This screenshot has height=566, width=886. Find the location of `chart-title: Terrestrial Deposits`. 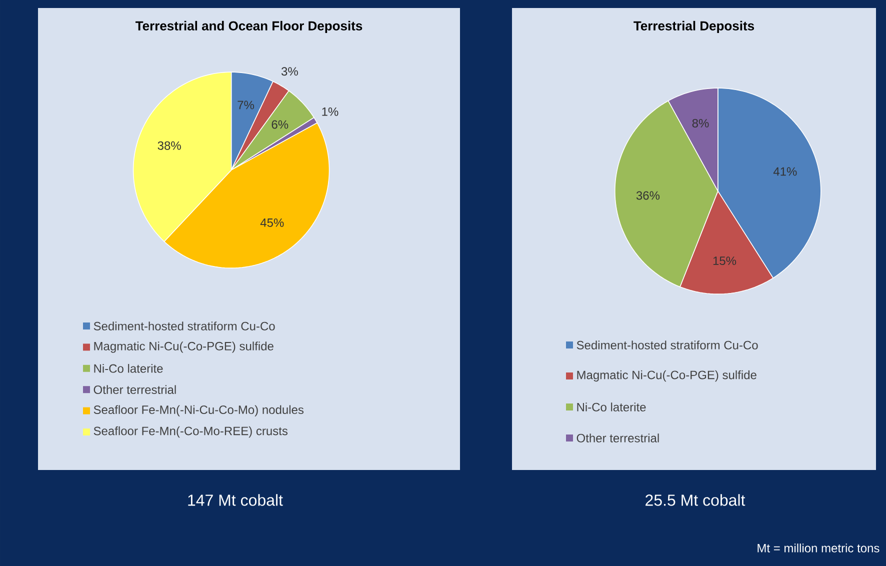

chart-title: Terrestrial Deposits is located at coordinates (694, 27).